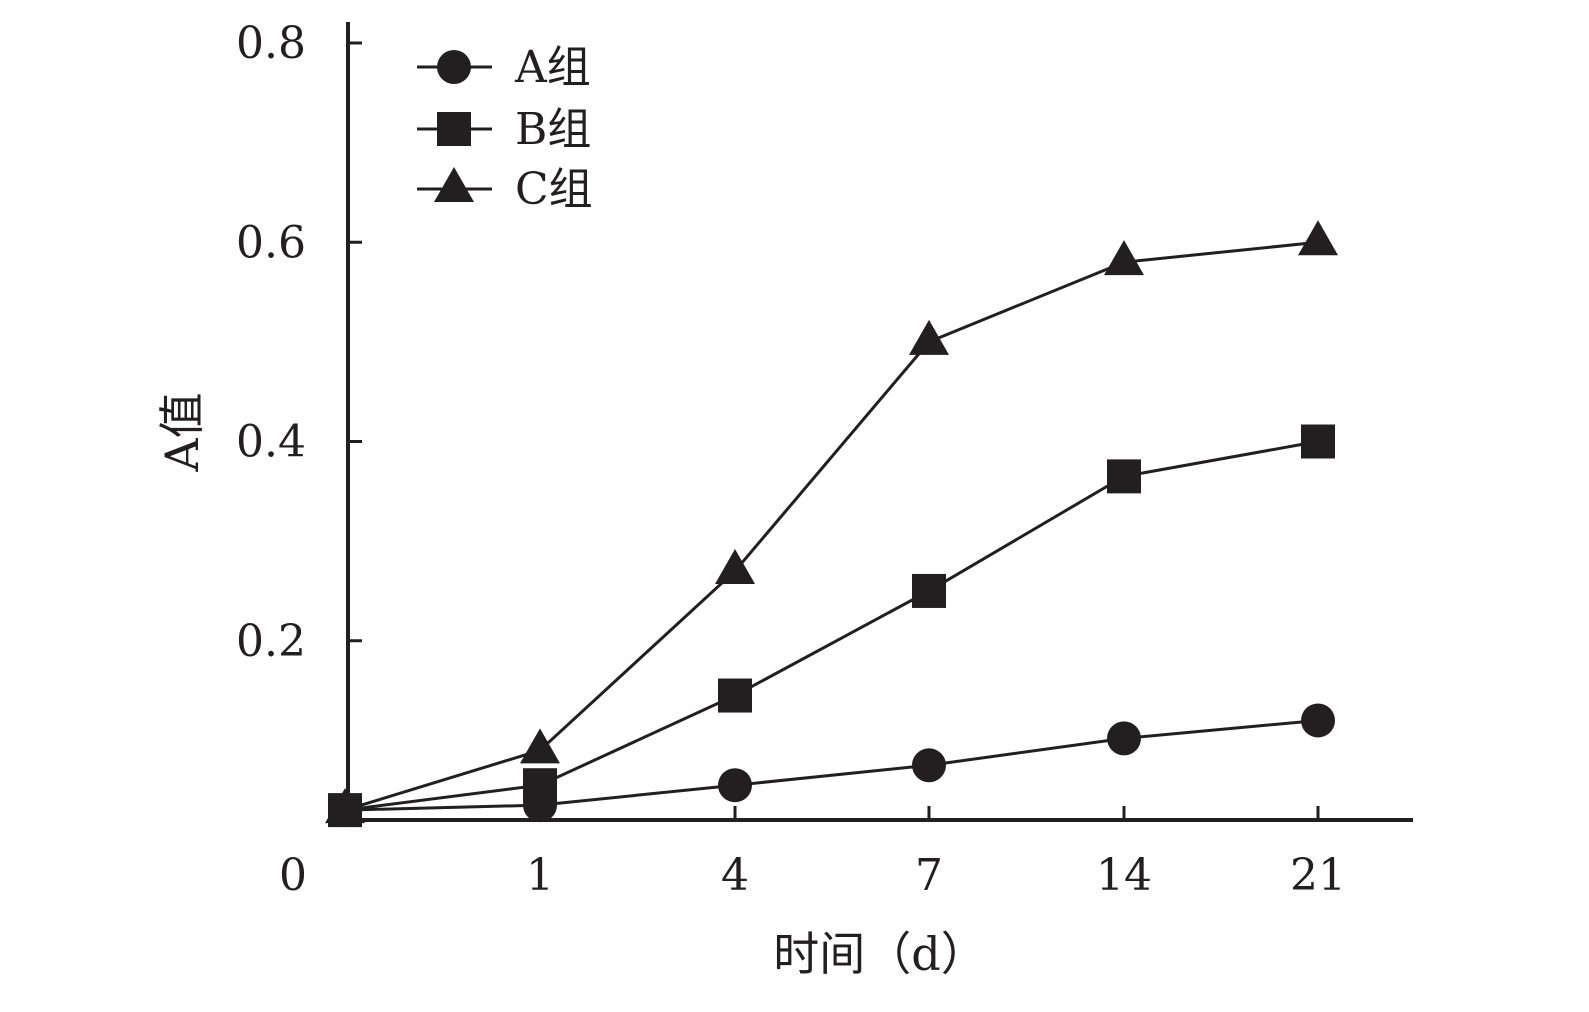 This screenshot has height=1012, width=1589. What do you see at coordinates (271, 442) in the screenshot?
I see `y-tick-label: 0.4` at bounding box center [271, 442].